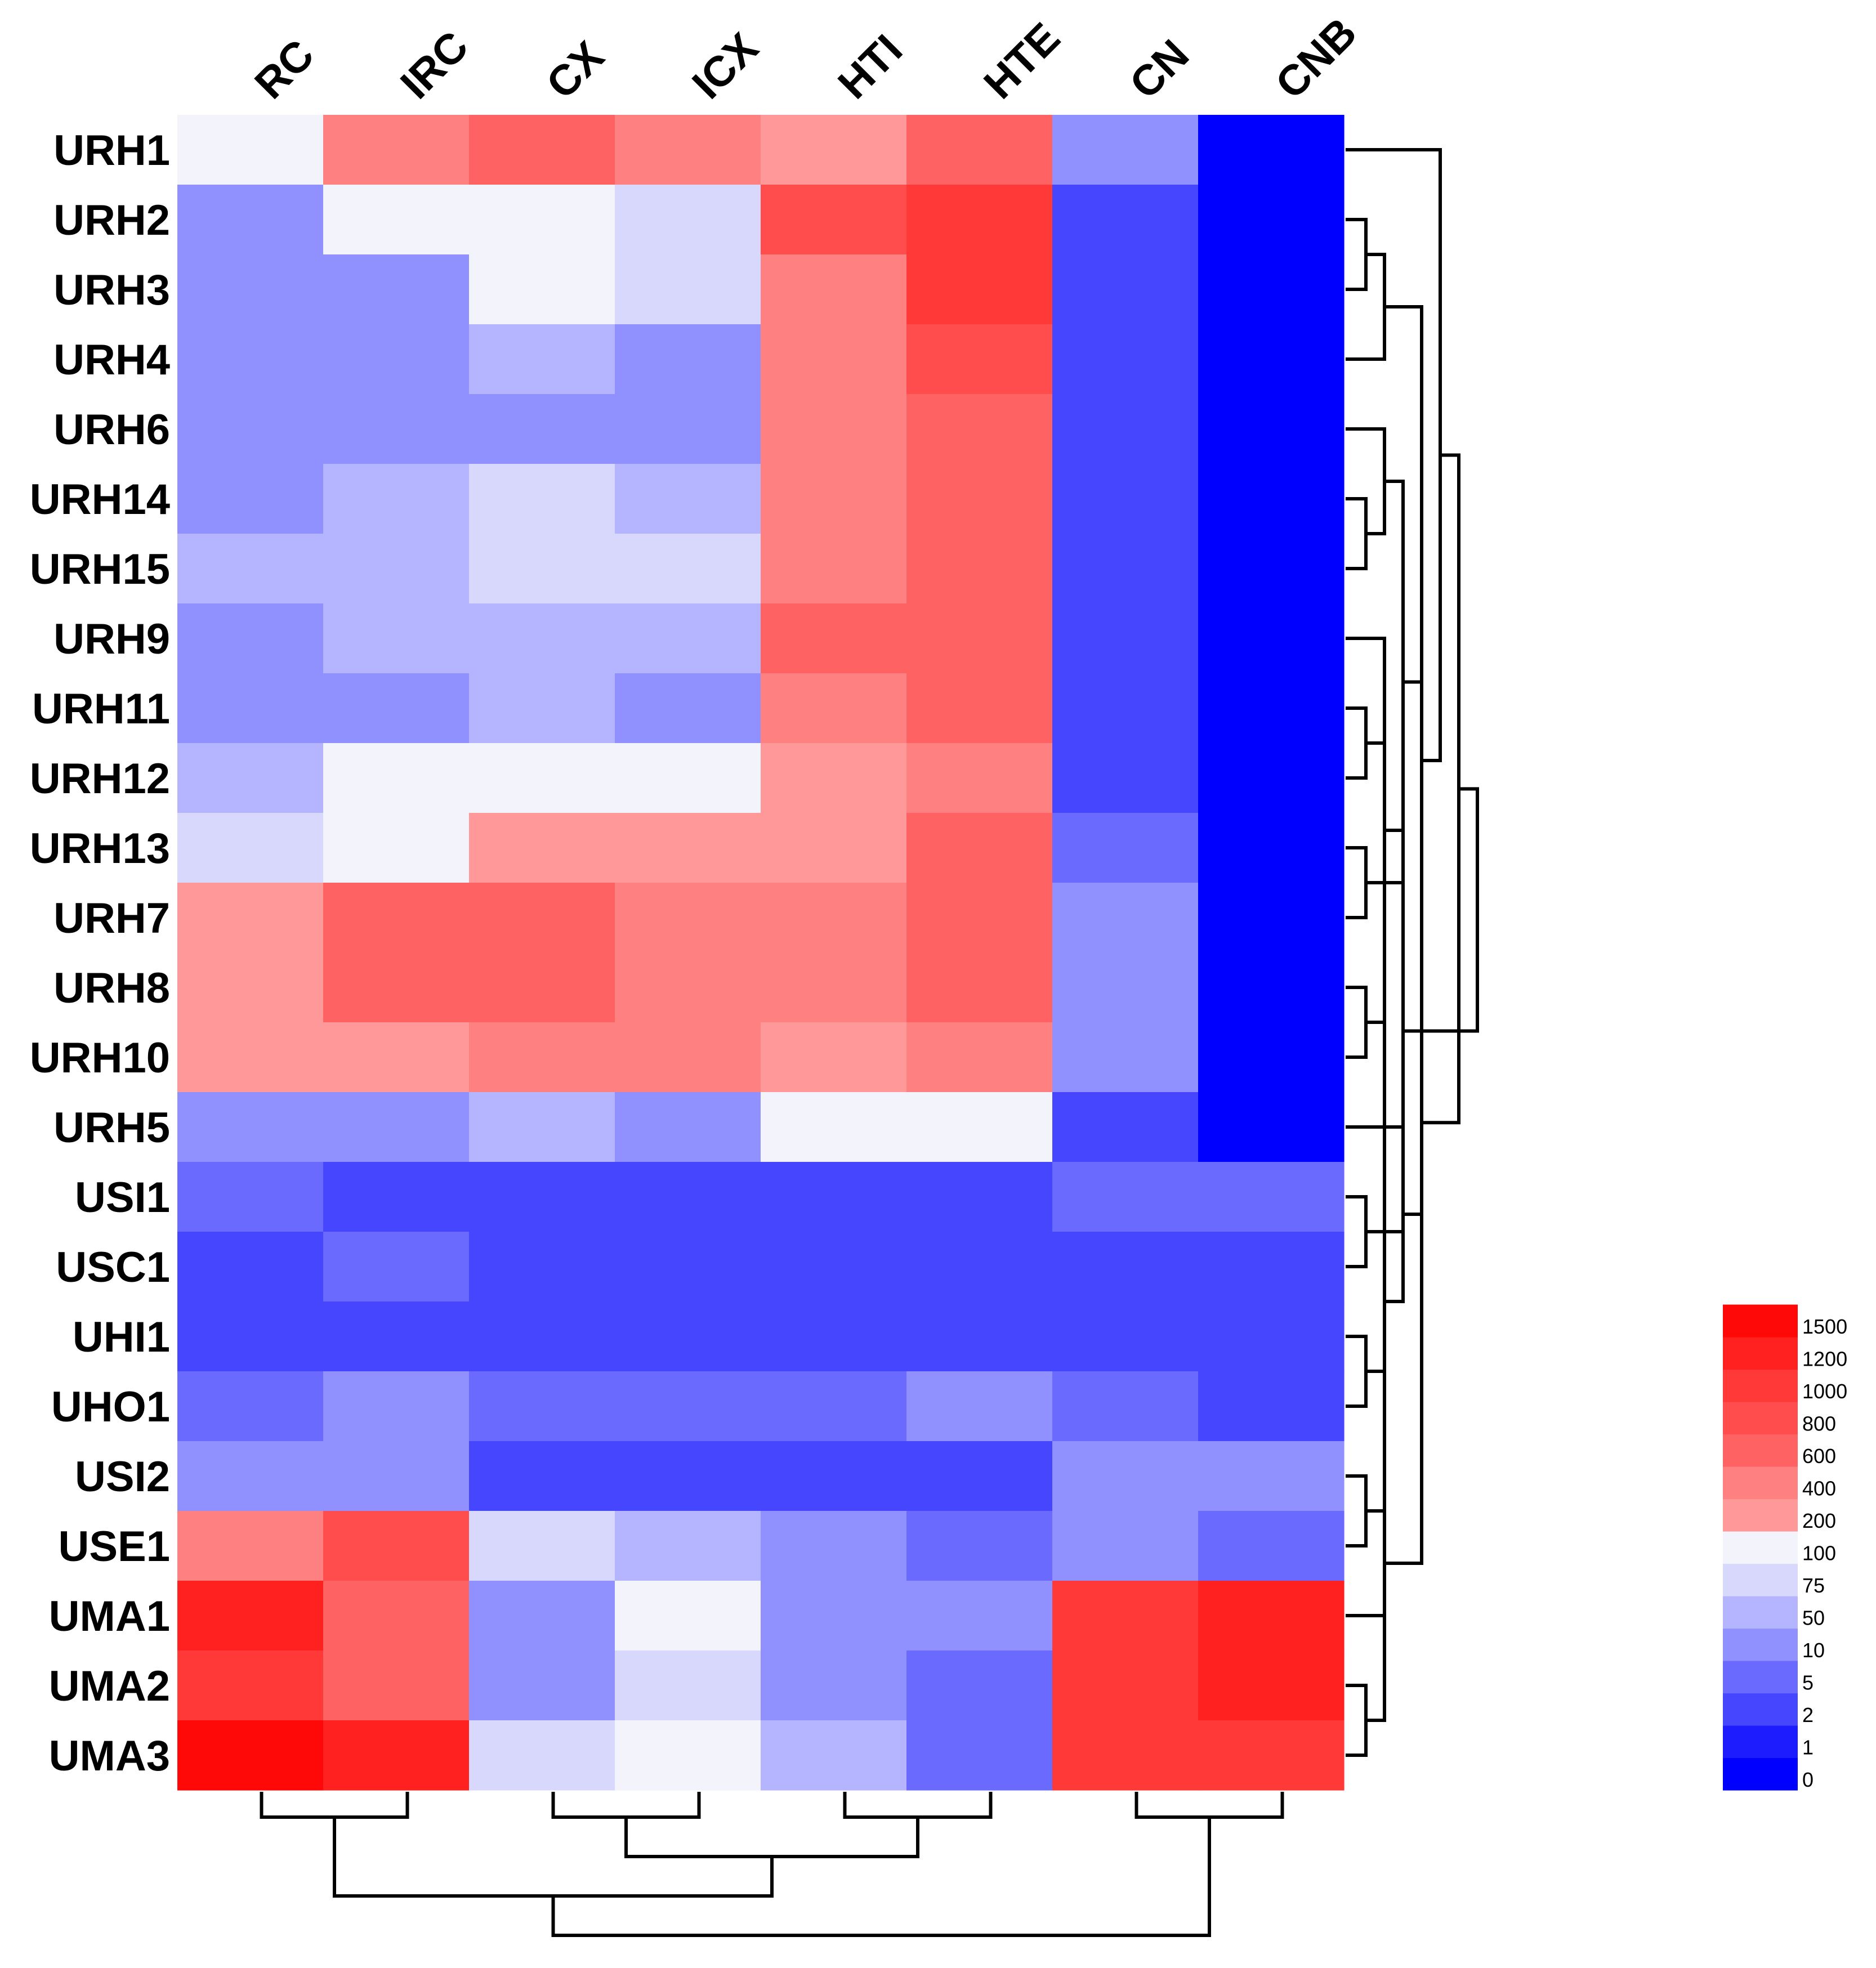 The image size is (1876, 1968). Describe the element at coordinates (1824, 1391) in the screenshot. I see `legend-label-1000: 1000` at that location.